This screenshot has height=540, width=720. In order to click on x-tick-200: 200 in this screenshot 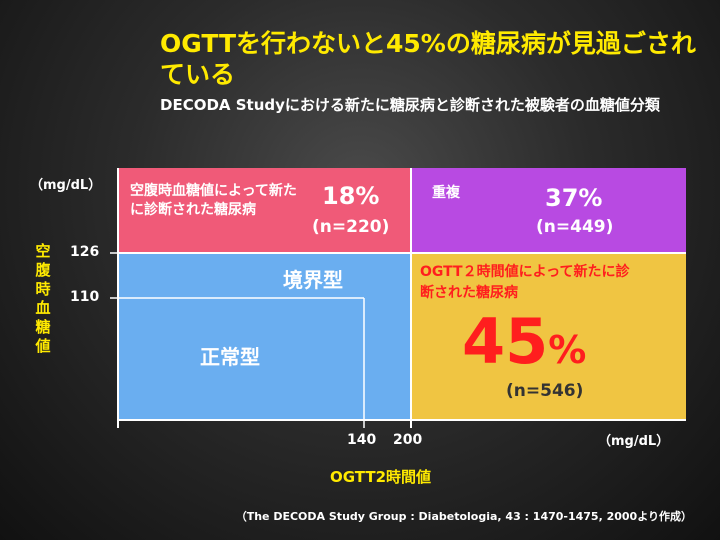, I will do `click(408, 440)`.